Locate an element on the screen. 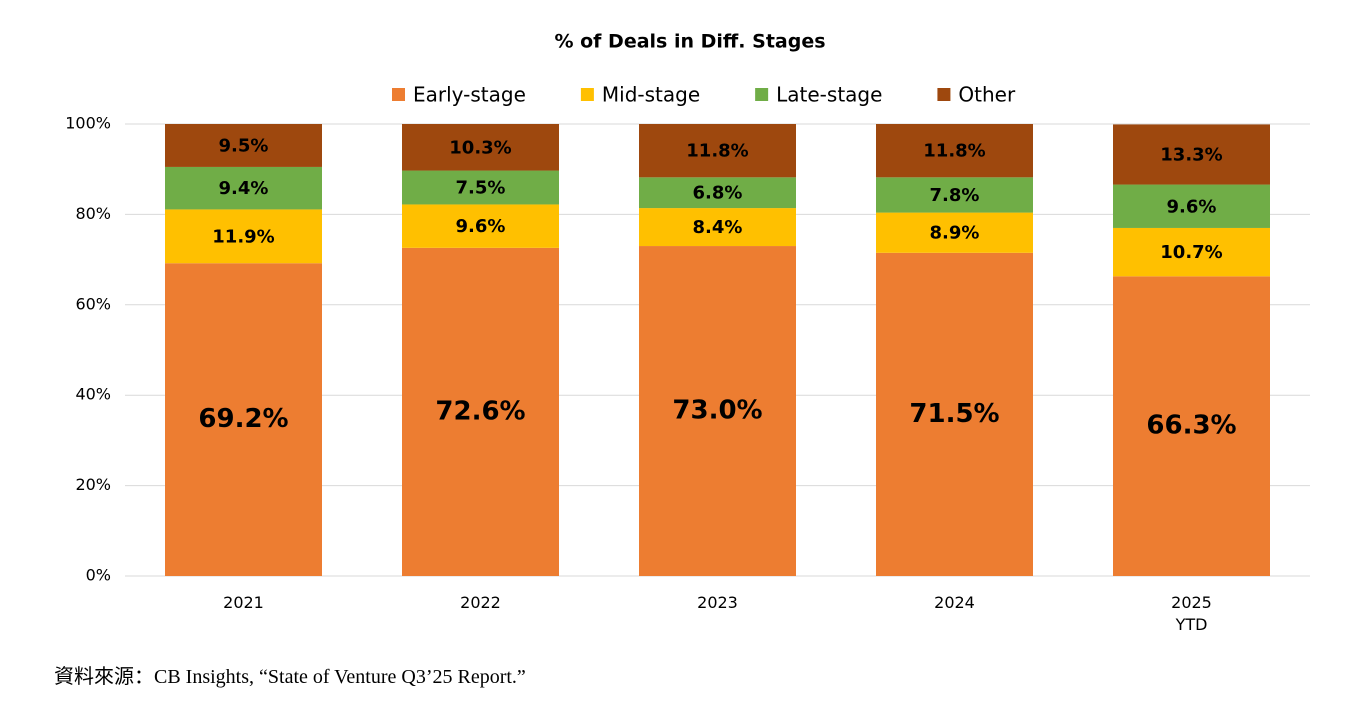 This screenshot has width=1369, height=710. data-label: 69.2% is located at coordinates (243, 419).